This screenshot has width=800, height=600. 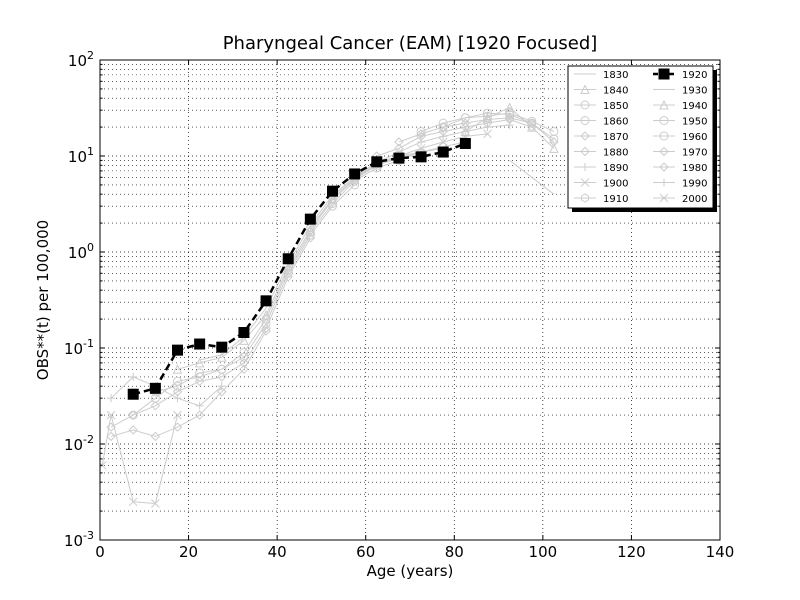 What do you see at coordinates (601, 152) in the screenshot?
I see `legend-entry-1880: 1880` at bounding box center [601, 152].